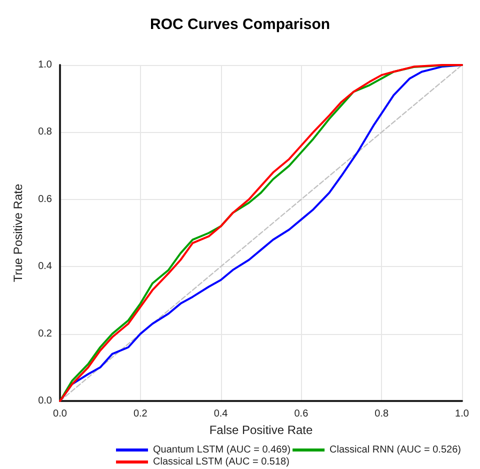 This screenshot has height=469, width=480. I want to click on y-tick-label: 0.6, so click(45, 199).